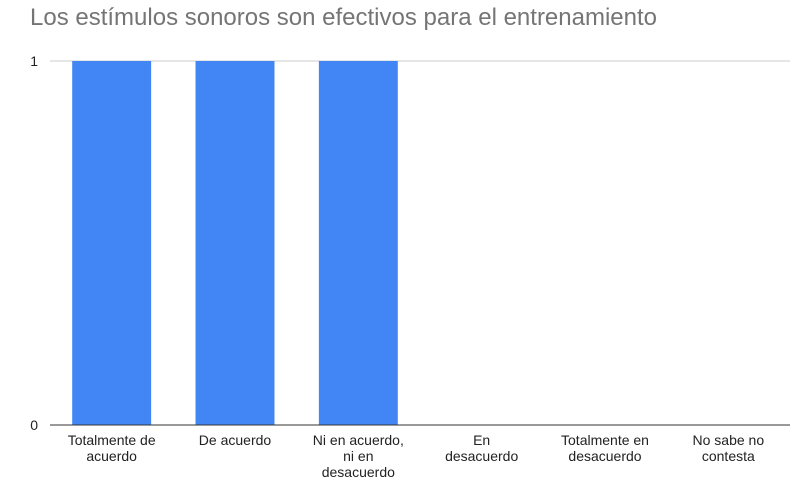 The image size is (800, 490). Describe the element at coordinates (481, 448) in the screenshot. I see `x-tick-label: En desacuerdo` at that location.